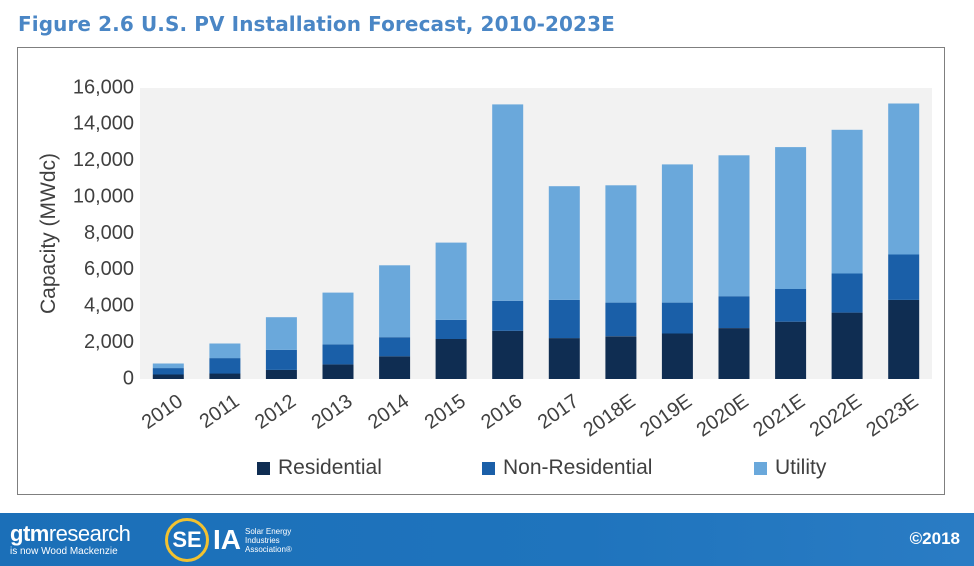  Describe the element at coordinates (508, 202) in the screenshot. I see `bar-utility-2016` at that location.